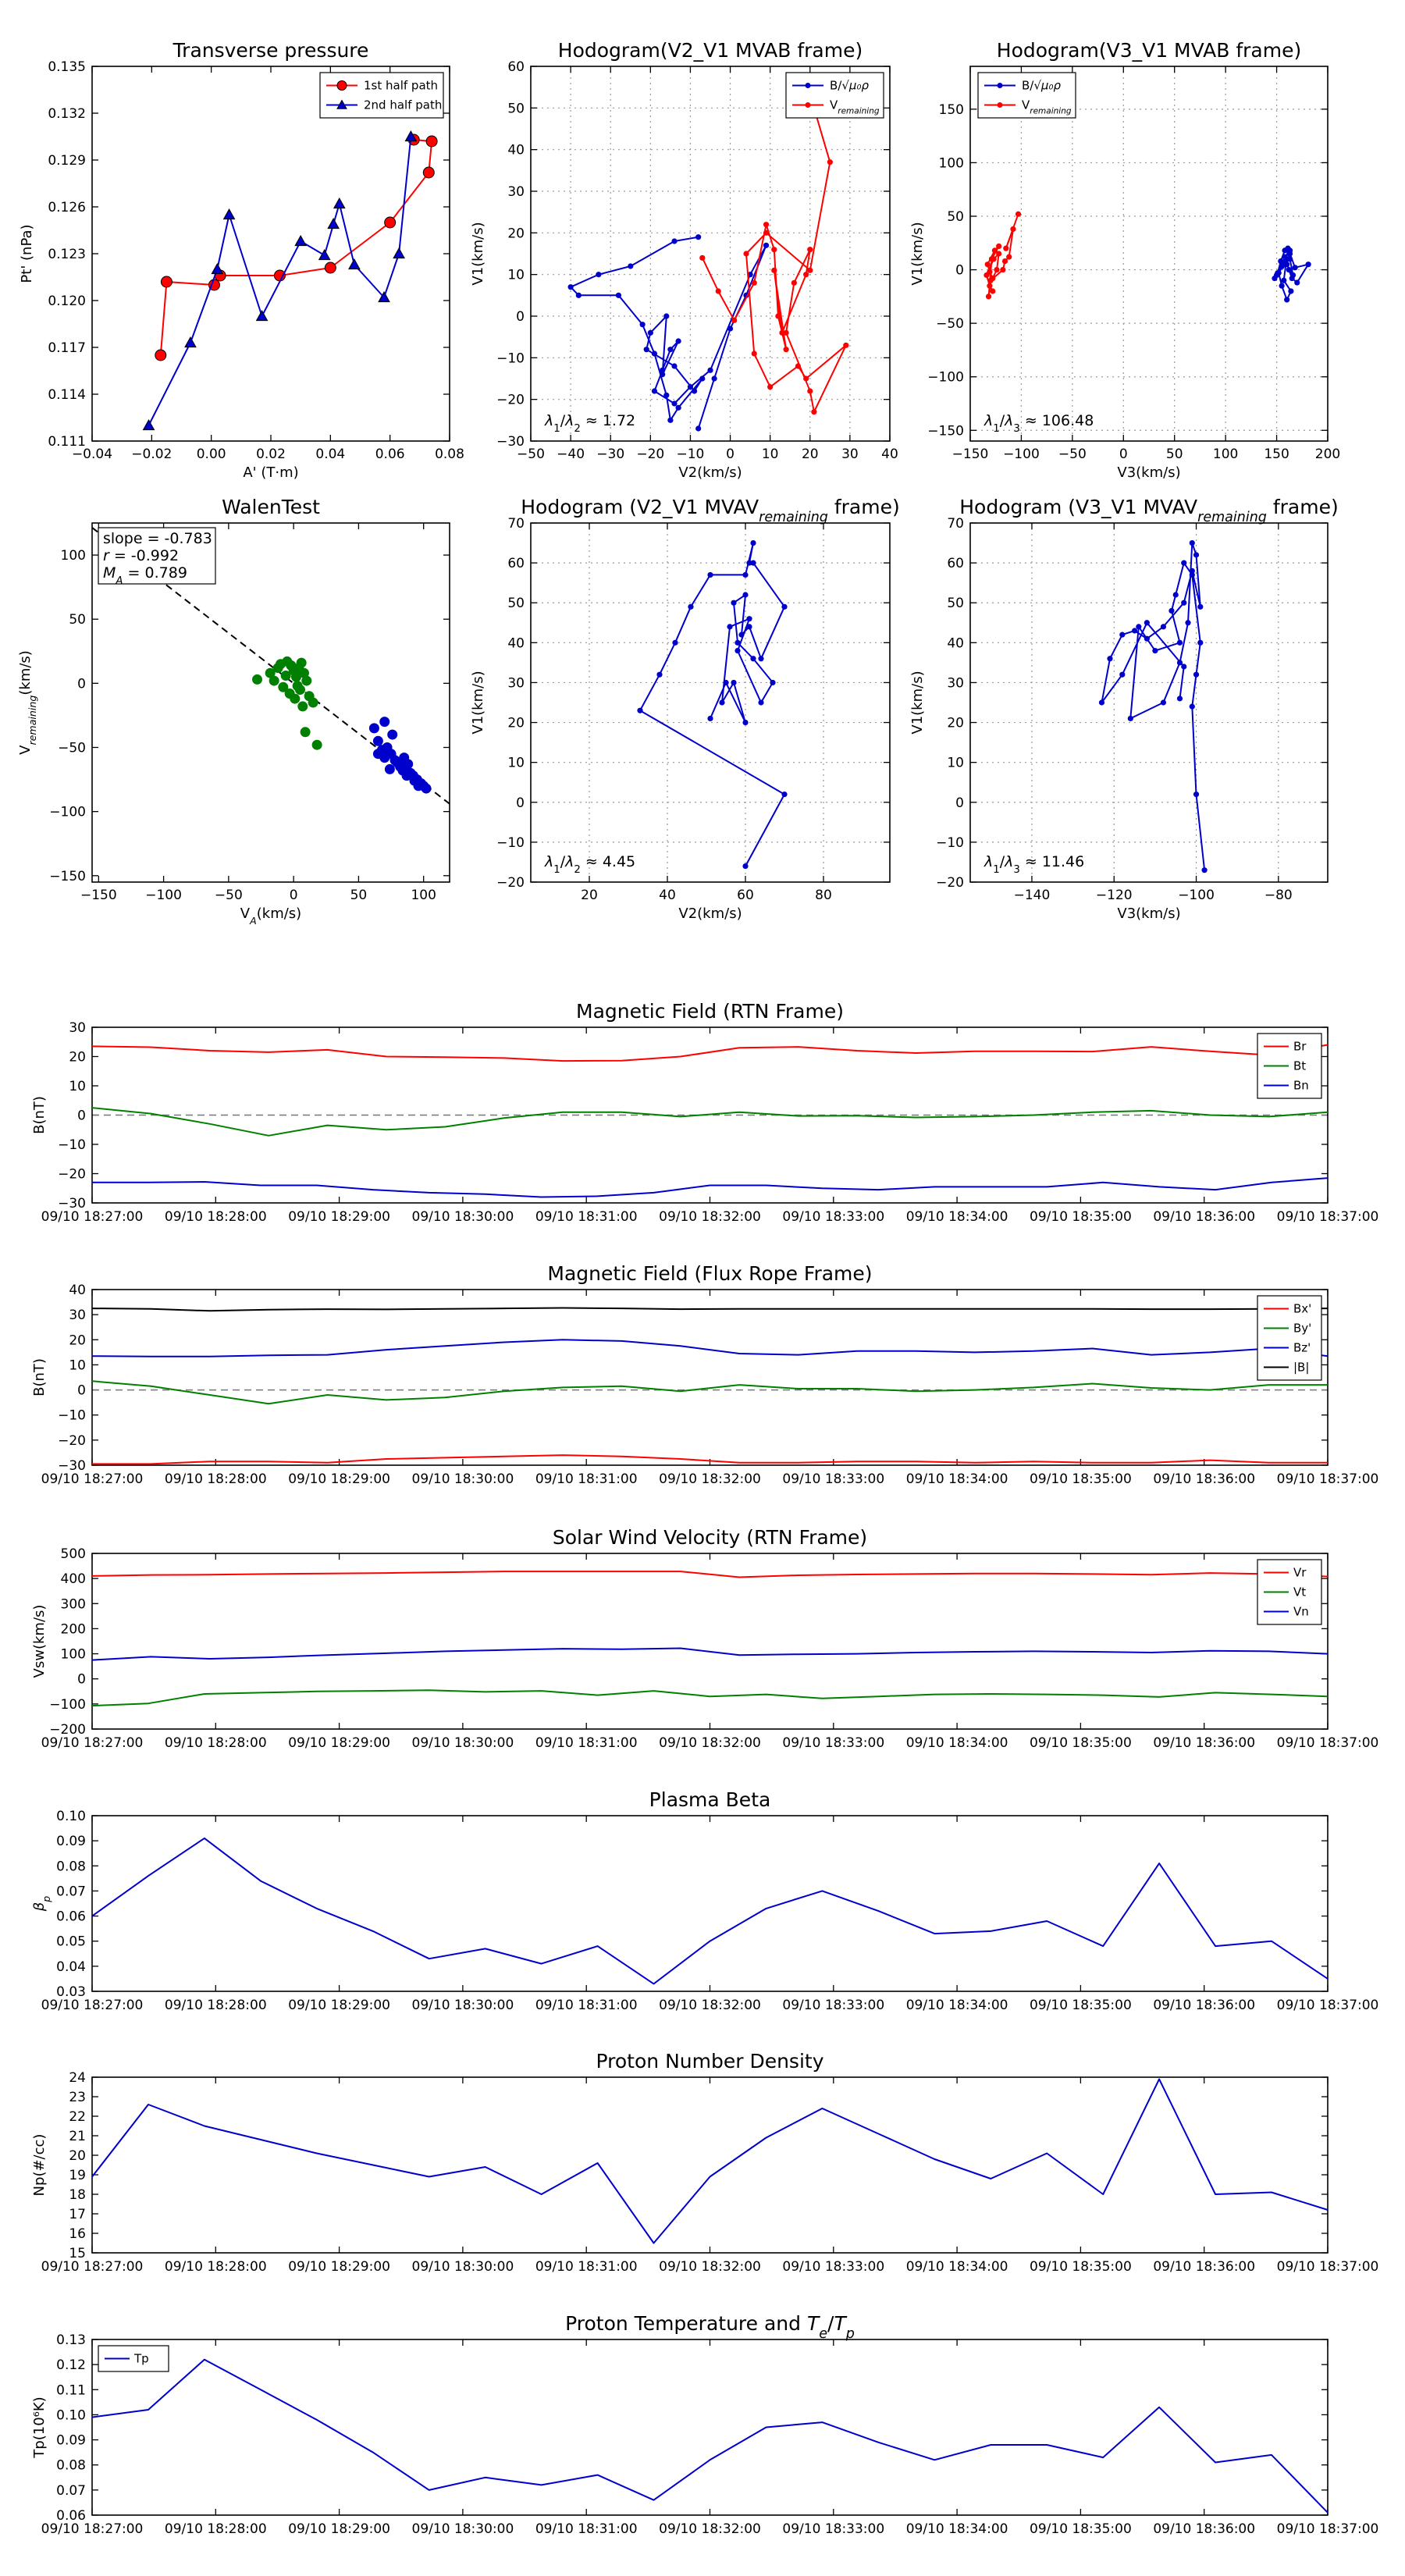  Describe the element at coordinates (71, 2441) in the screenshot. I see `tp-temp-ytick-label: 0.09` at that location.